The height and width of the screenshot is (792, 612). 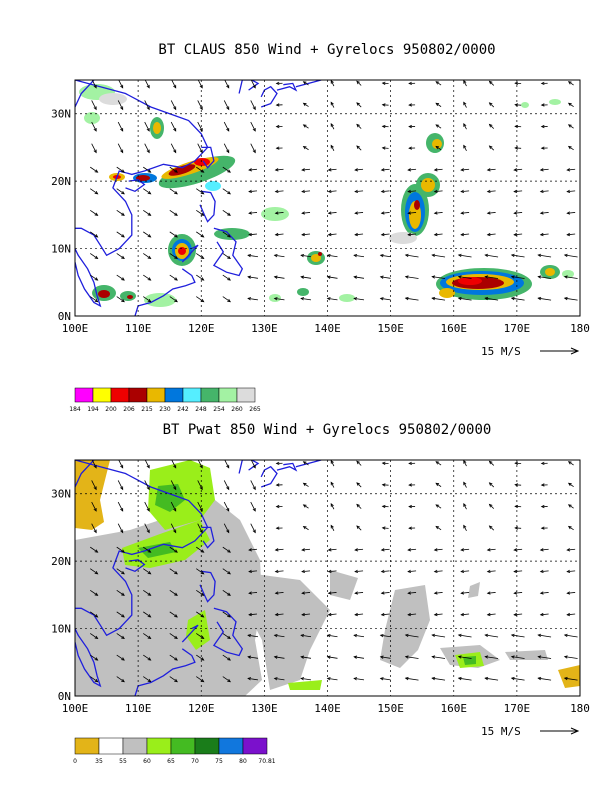 What do you see at coordinates (138, 708) in the screenshot?
I see `x-tick-label: 110E` at bounding box center [138, 708].